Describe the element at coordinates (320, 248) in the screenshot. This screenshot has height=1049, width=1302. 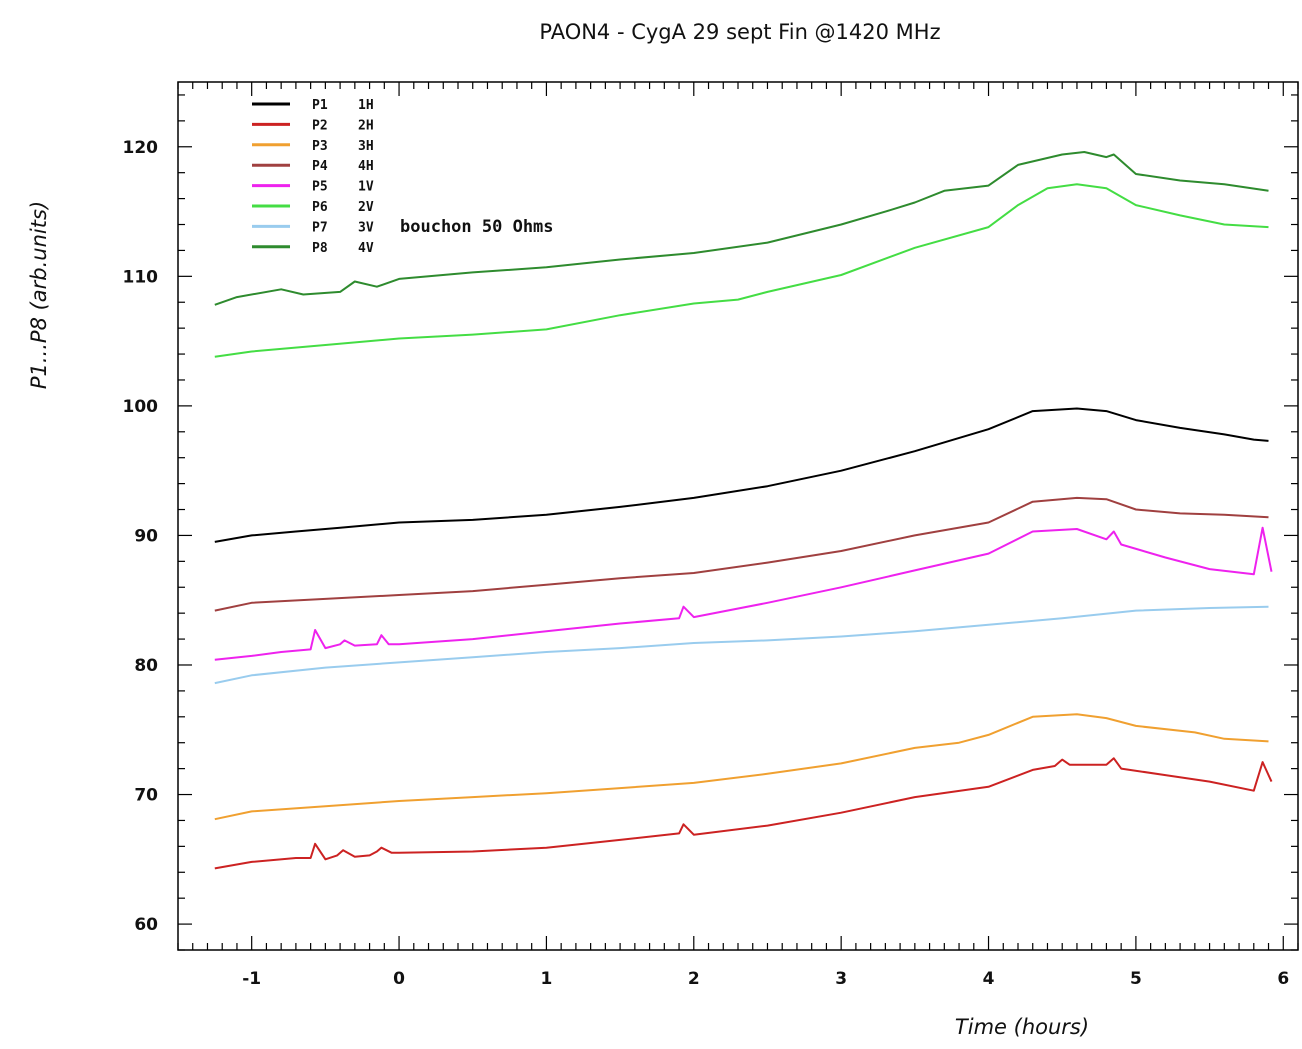
I see `legend-label-p8: P8` at that location.